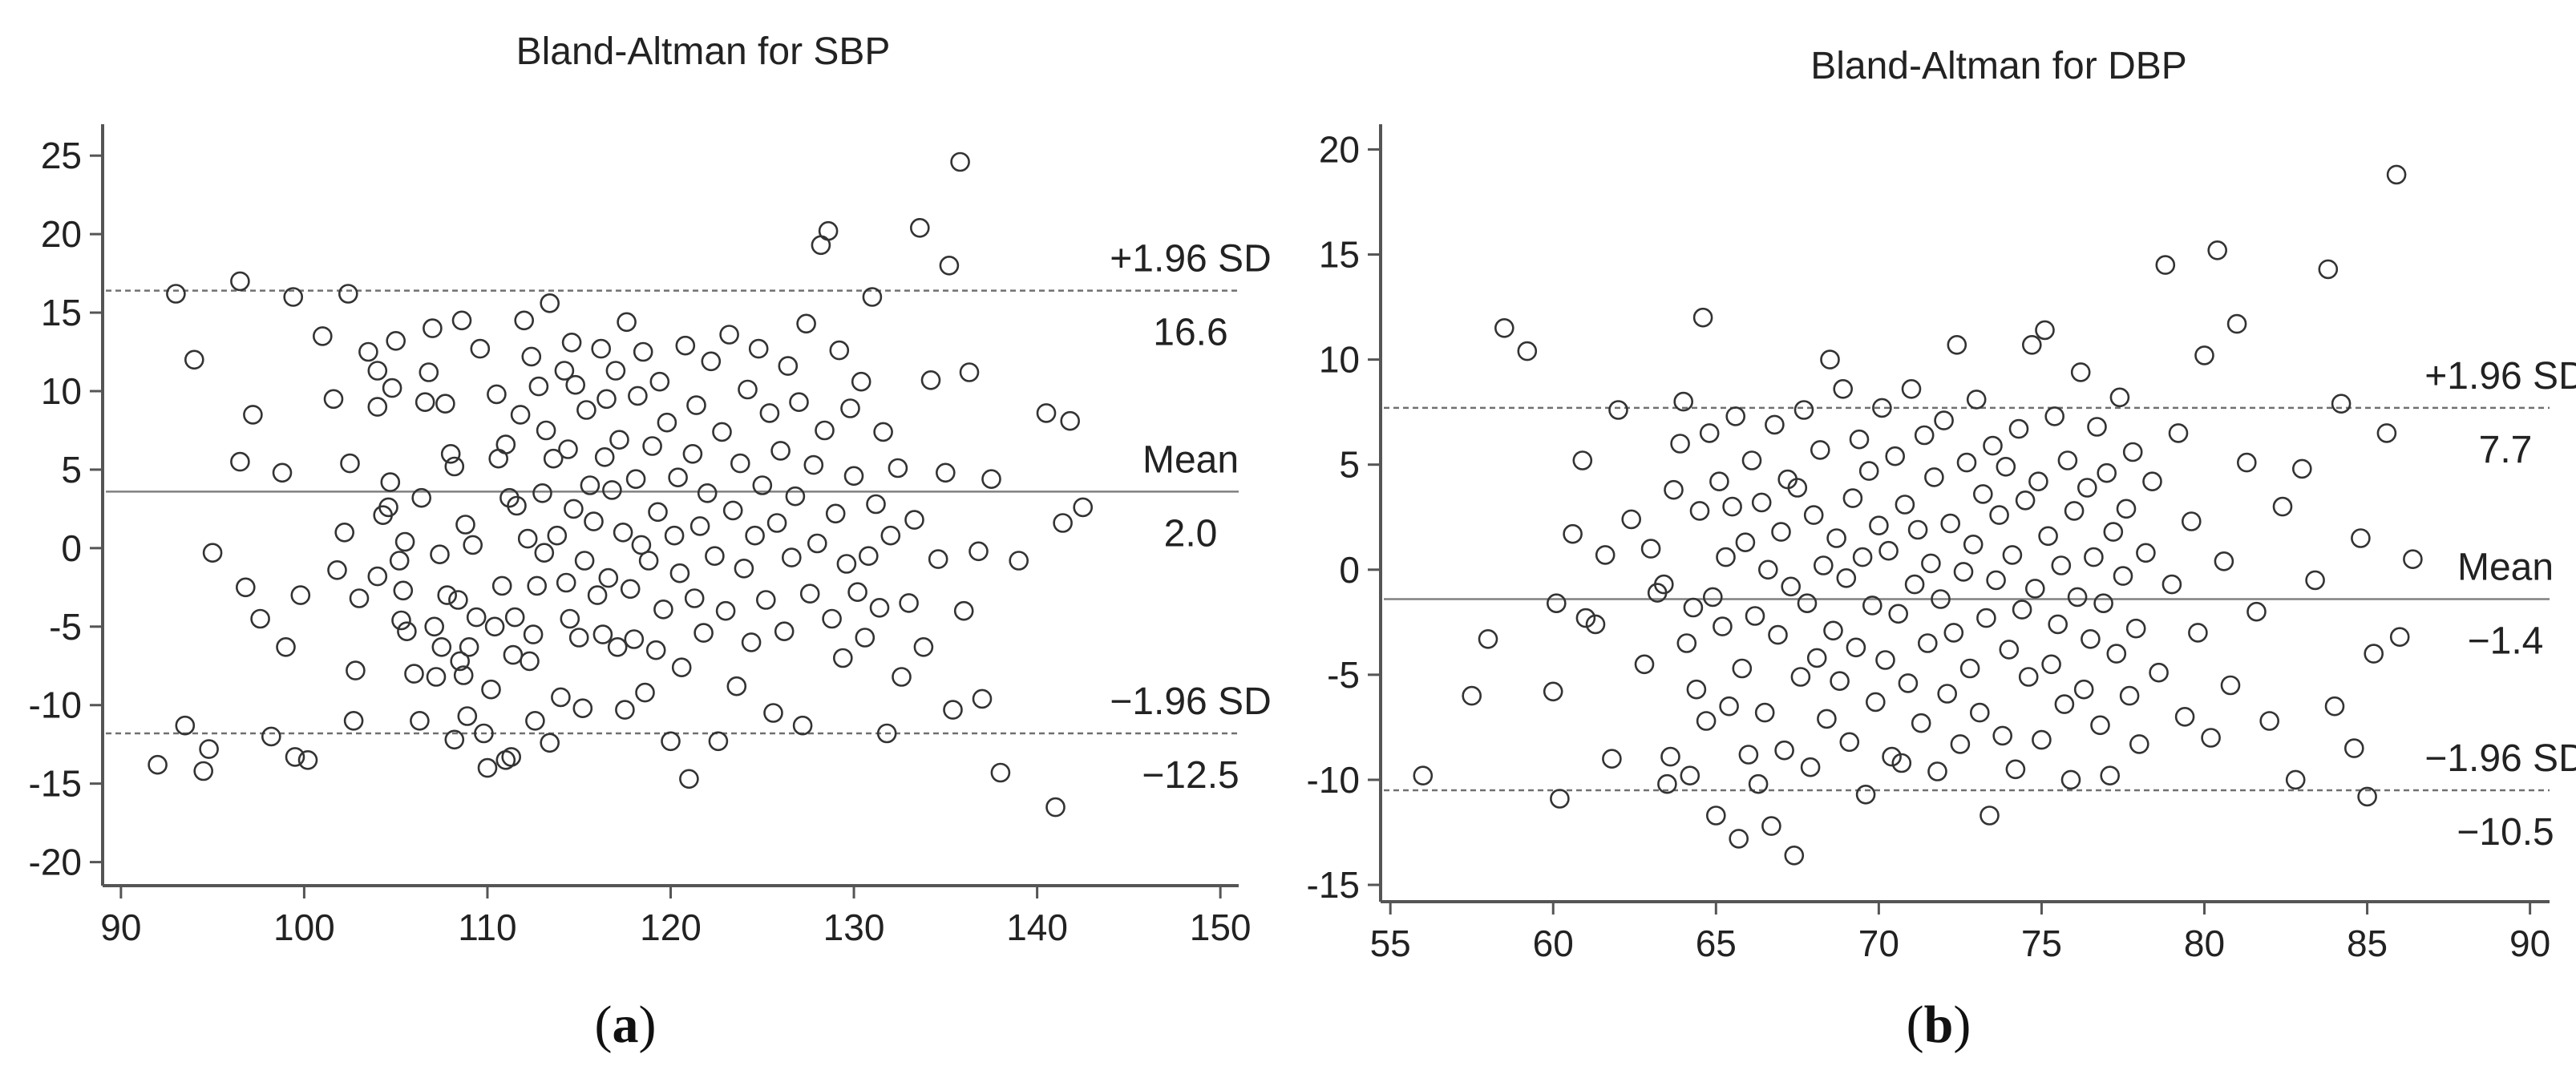 This screenshot has height=1070, width=2576. What do you see at coordinates (1190, 333) in the screenshot?
I see `sbp-upper-loa-value: 16.6` at bounding box center [1190, 333].